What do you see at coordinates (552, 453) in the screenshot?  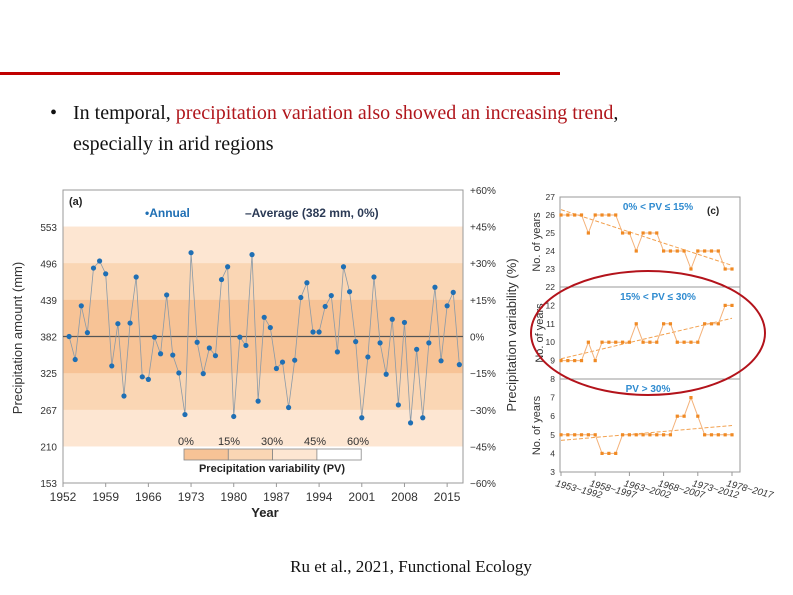 I see `panel-y-tick: 4` at bounding box center [552, 453].